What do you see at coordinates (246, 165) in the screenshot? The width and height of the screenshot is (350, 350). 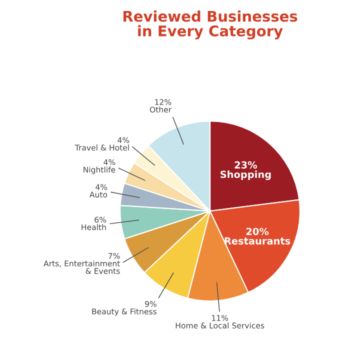 I see `data-label: 23%` at bounding box center [246, 165].